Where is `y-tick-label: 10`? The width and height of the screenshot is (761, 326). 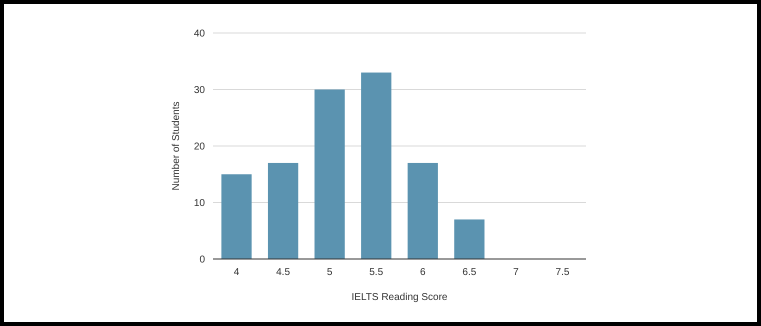 y-tick-label: 10 is located at coordinates (200, 203).